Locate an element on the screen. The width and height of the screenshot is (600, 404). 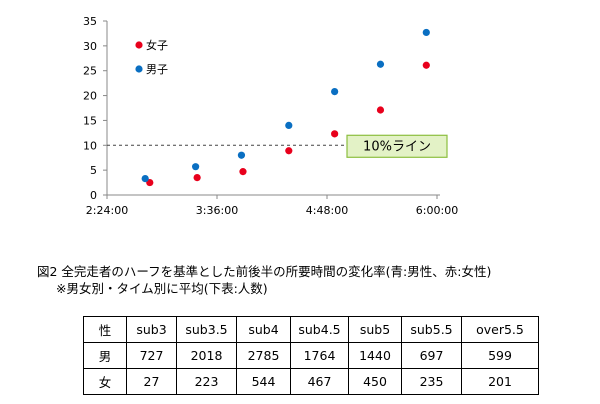
table-header-cell: sub4 is located at coordinates (263, 329).